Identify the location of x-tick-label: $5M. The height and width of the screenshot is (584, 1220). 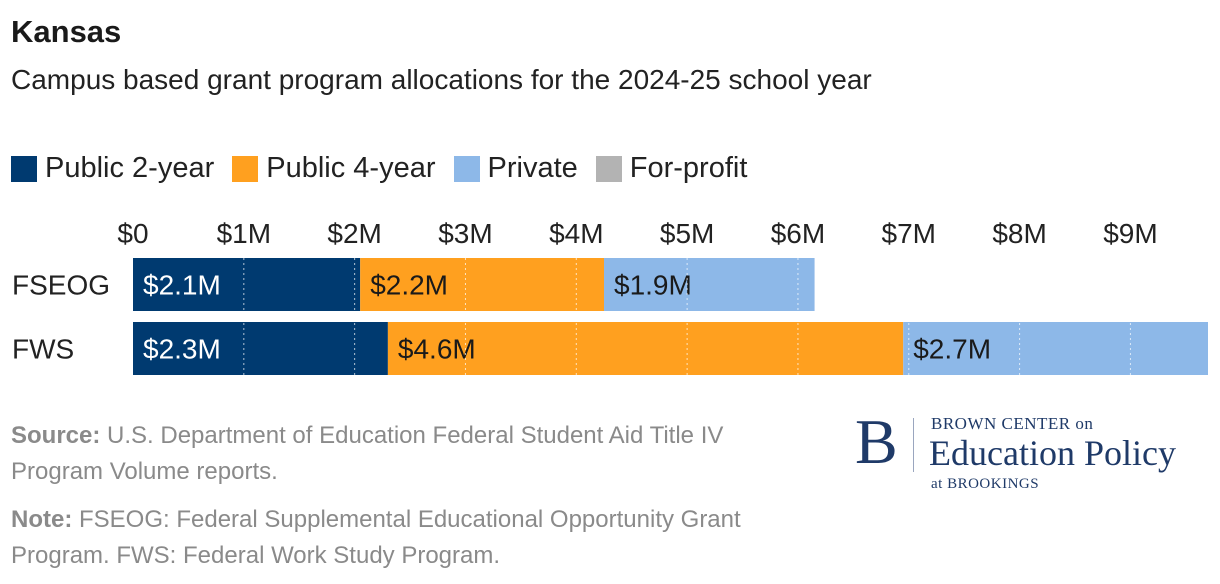
(687, 233).